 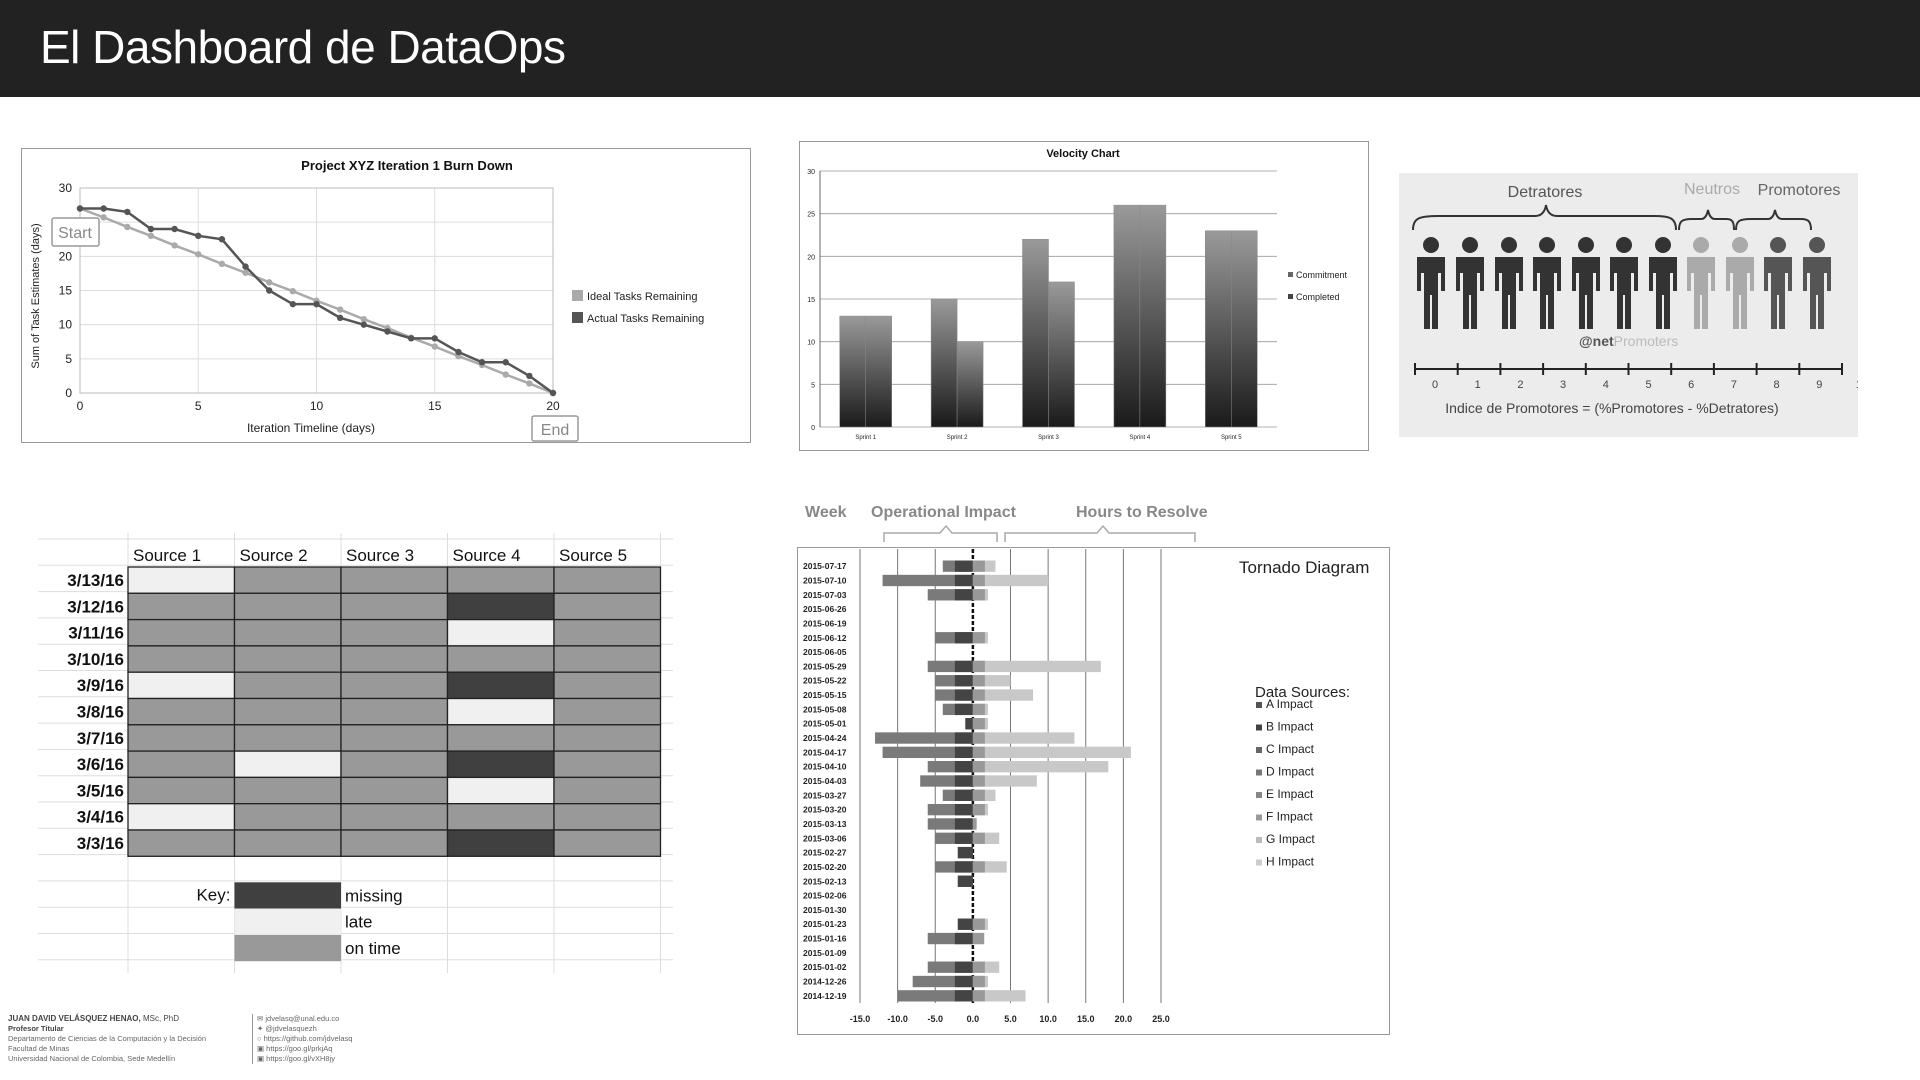 I want to click on week-label: 2015-06-12, so click(x=825, y=638).